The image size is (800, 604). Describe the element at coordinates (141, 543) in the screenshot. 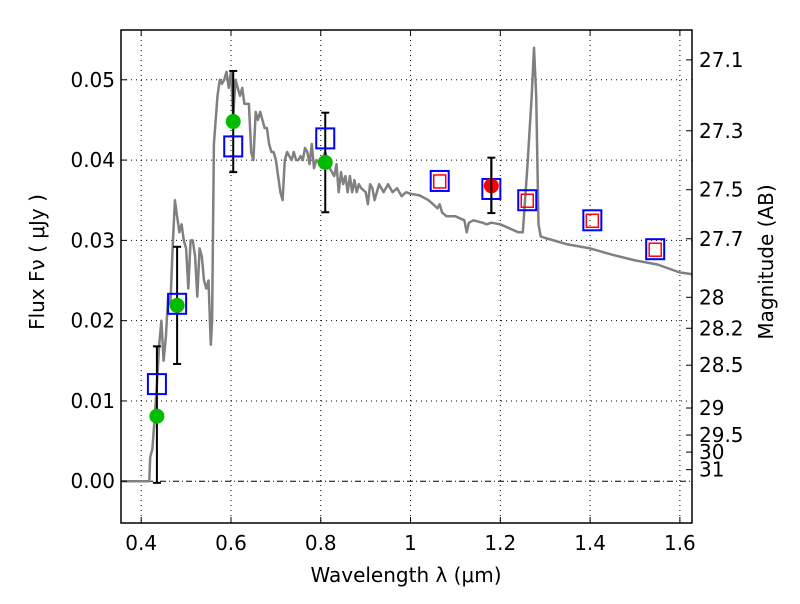

I see `x-tick-label: 0.4` at that location.